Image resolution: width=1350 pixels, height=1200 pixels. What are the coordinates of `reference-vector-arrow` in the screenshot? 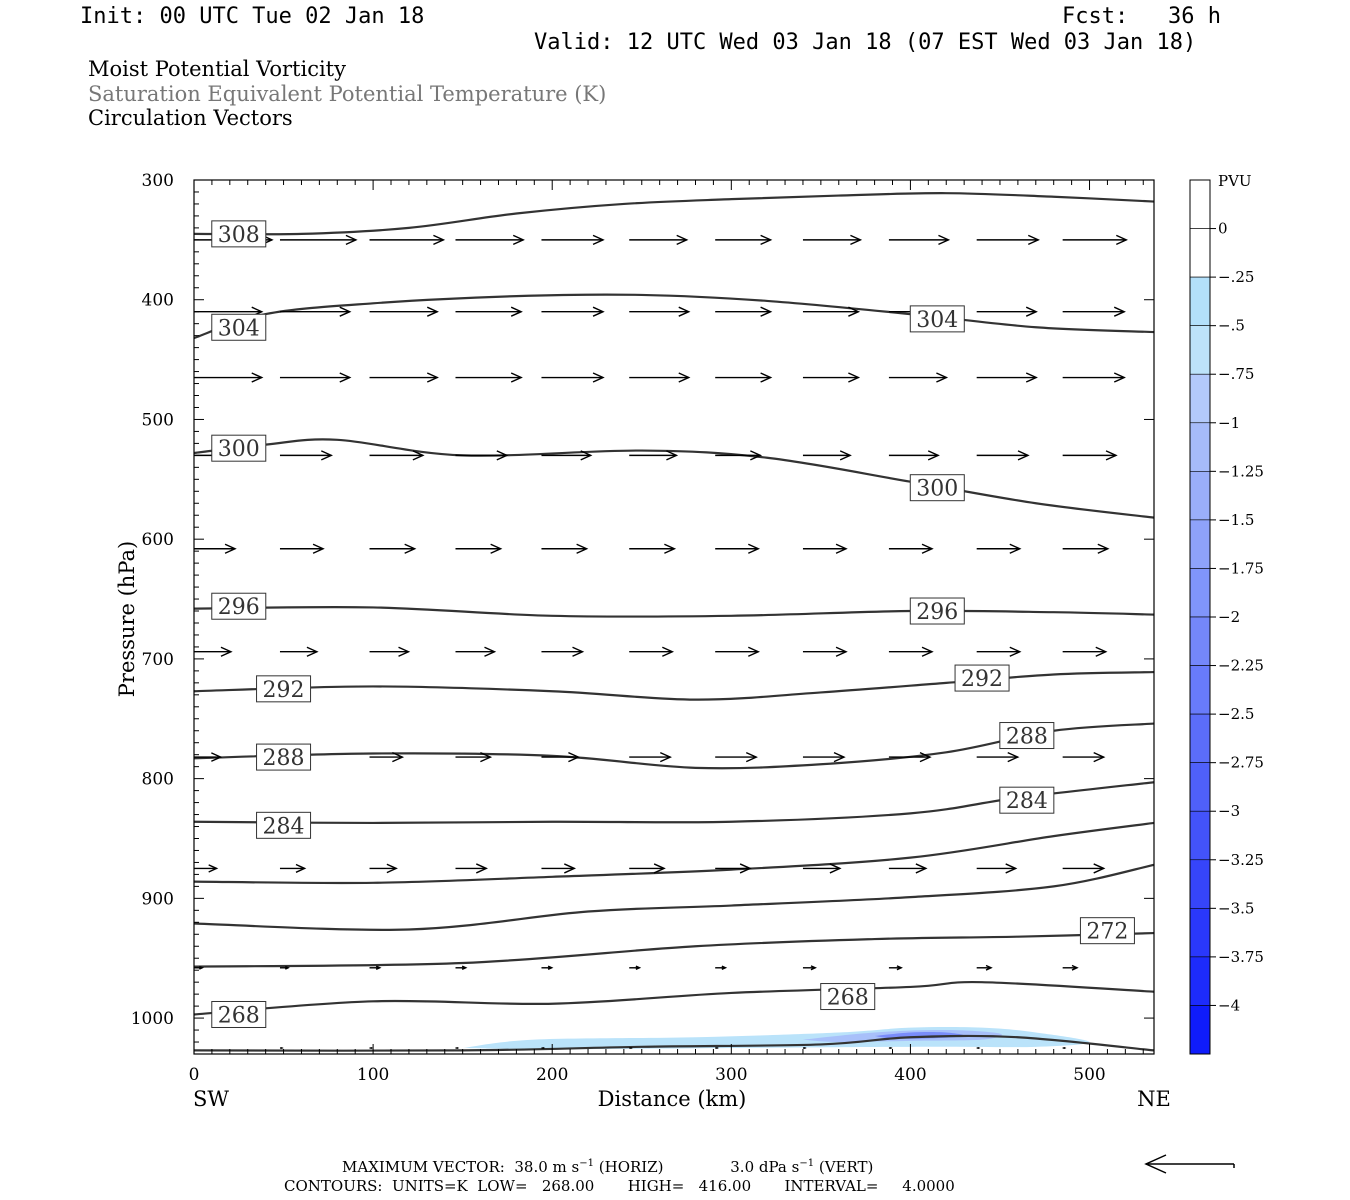 It's located at (1189, 1164).